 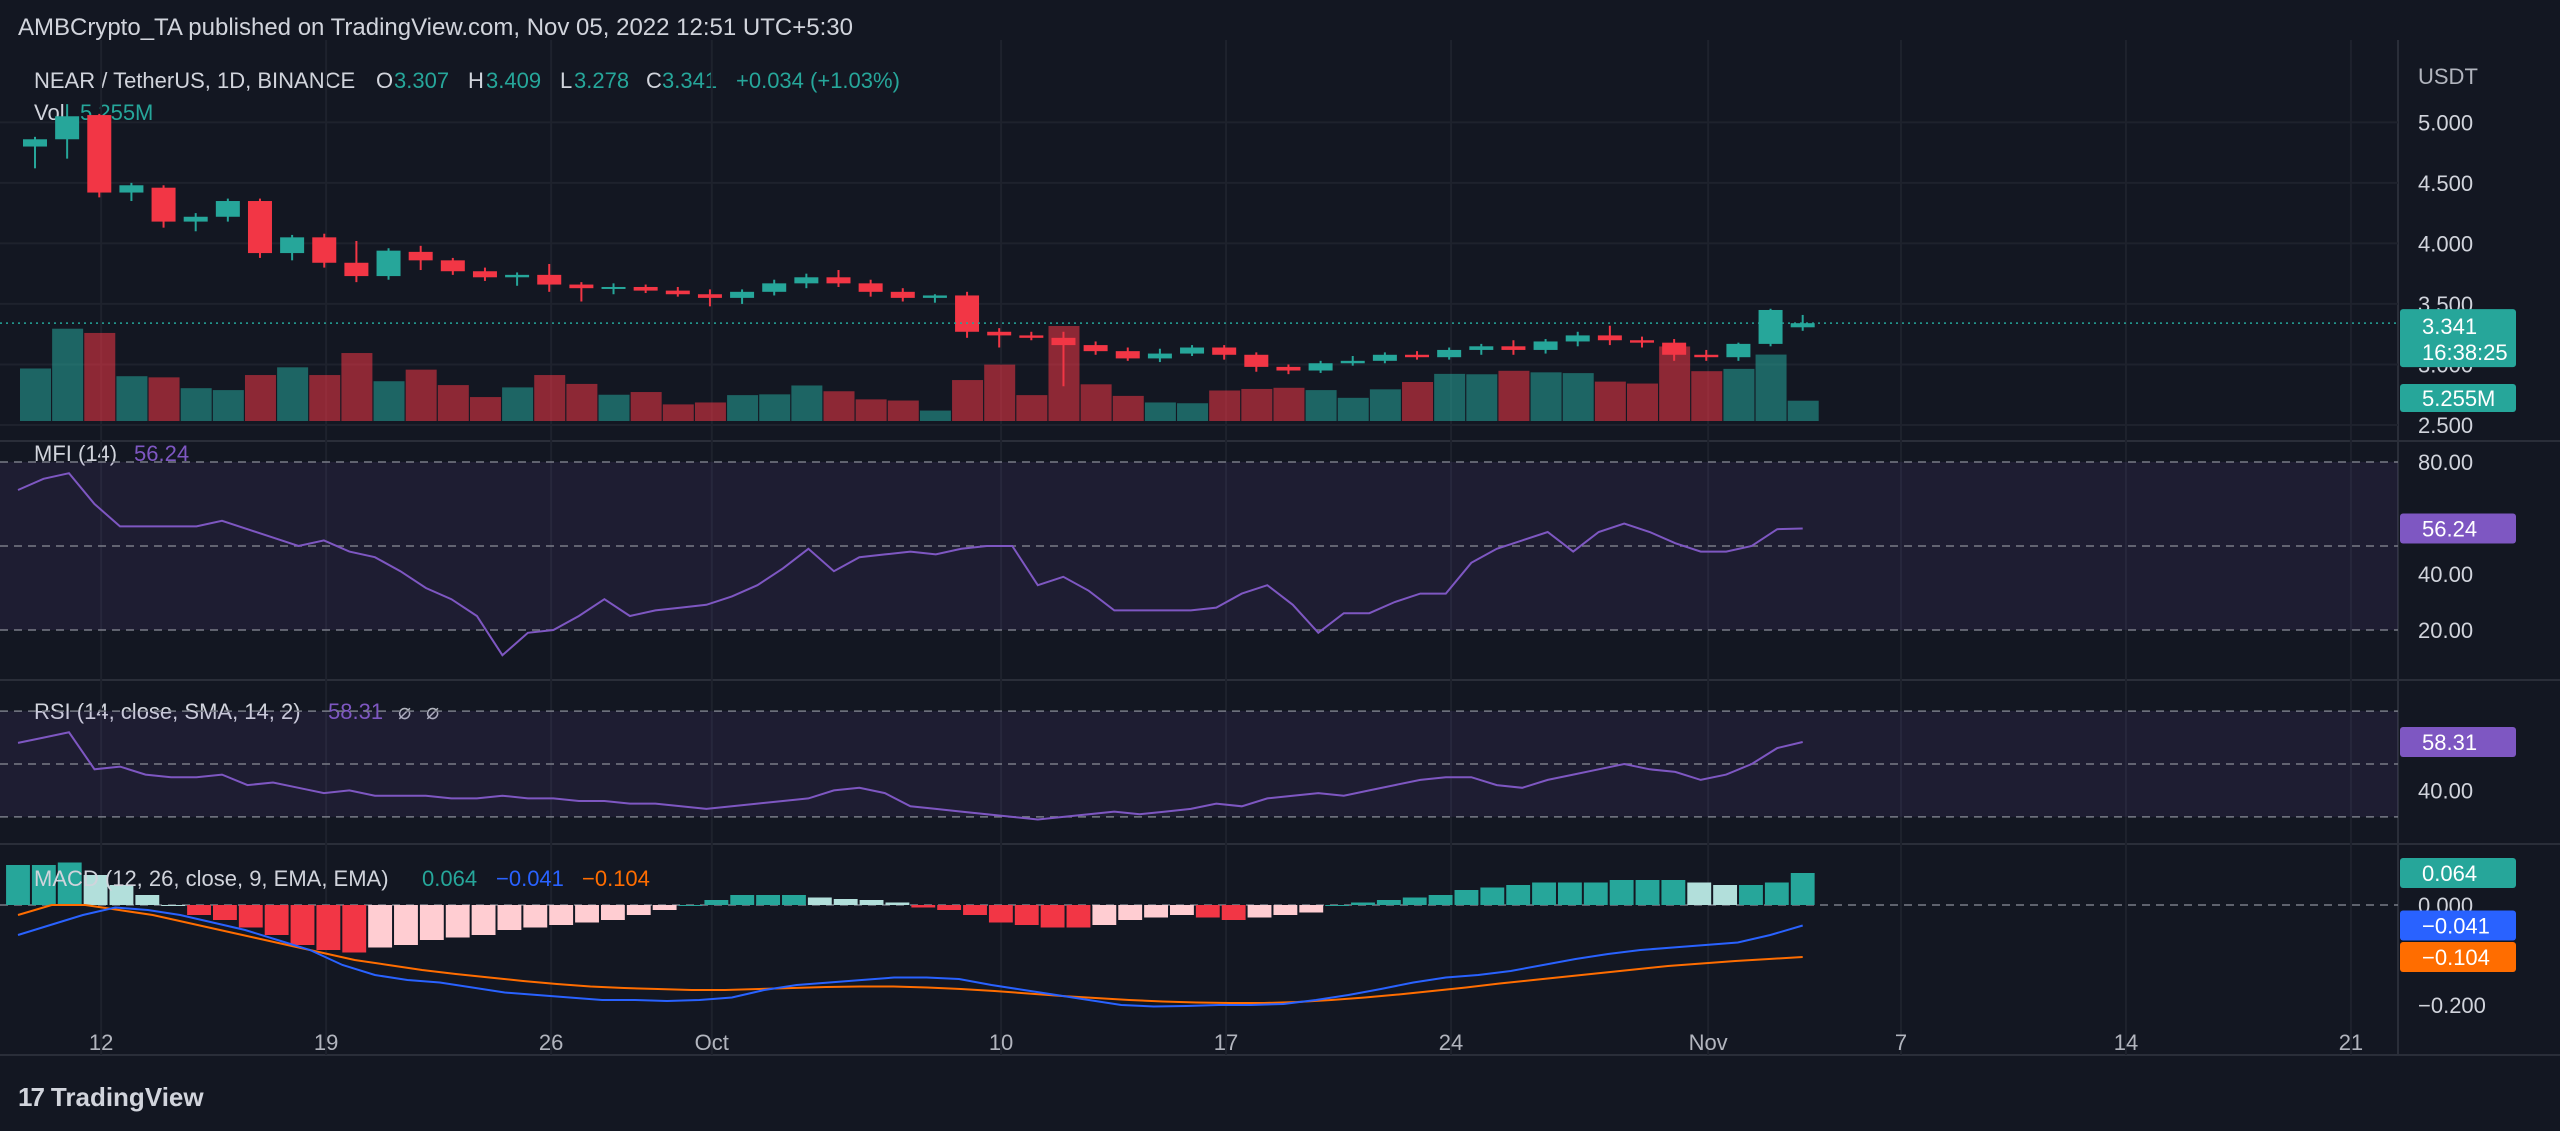 What do you see at coordinates (2351, 1042) in the screenshot?
I see `x-tick-label: 21` at bounding box center [2351, 1042].